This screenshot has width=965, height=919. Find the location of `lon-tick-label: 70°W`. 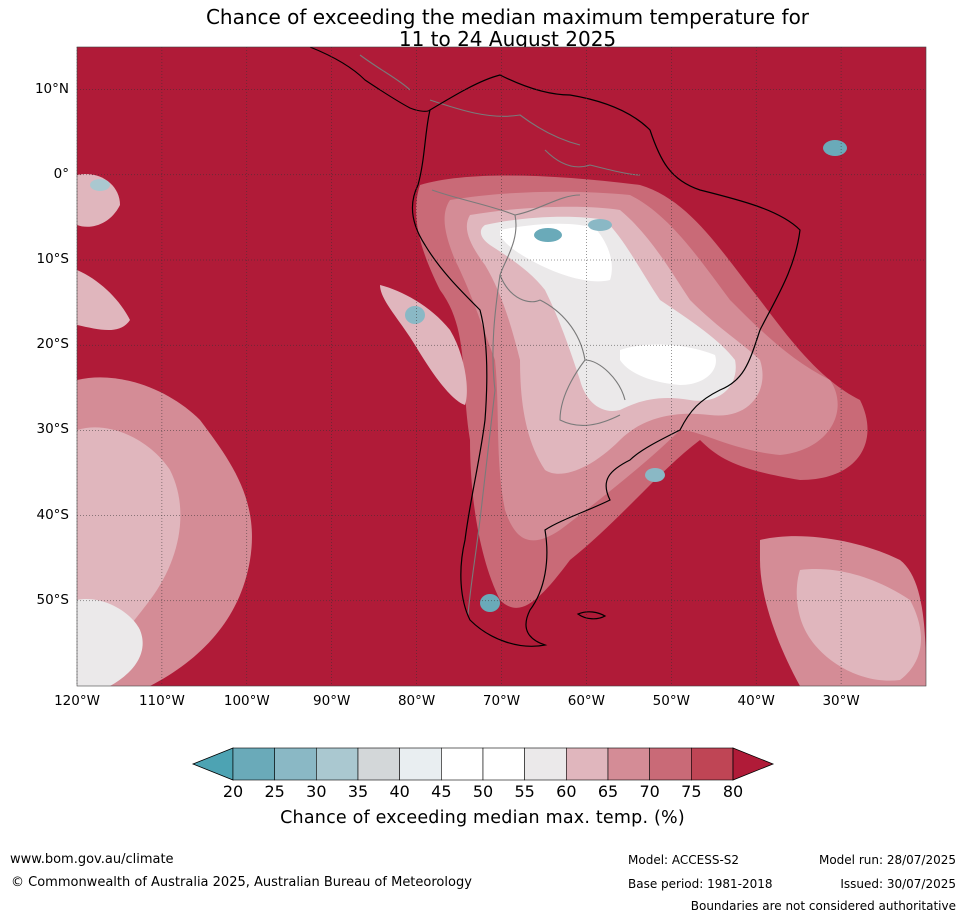

lon-tick-label: 70°W is located at coordinates (501, 701).